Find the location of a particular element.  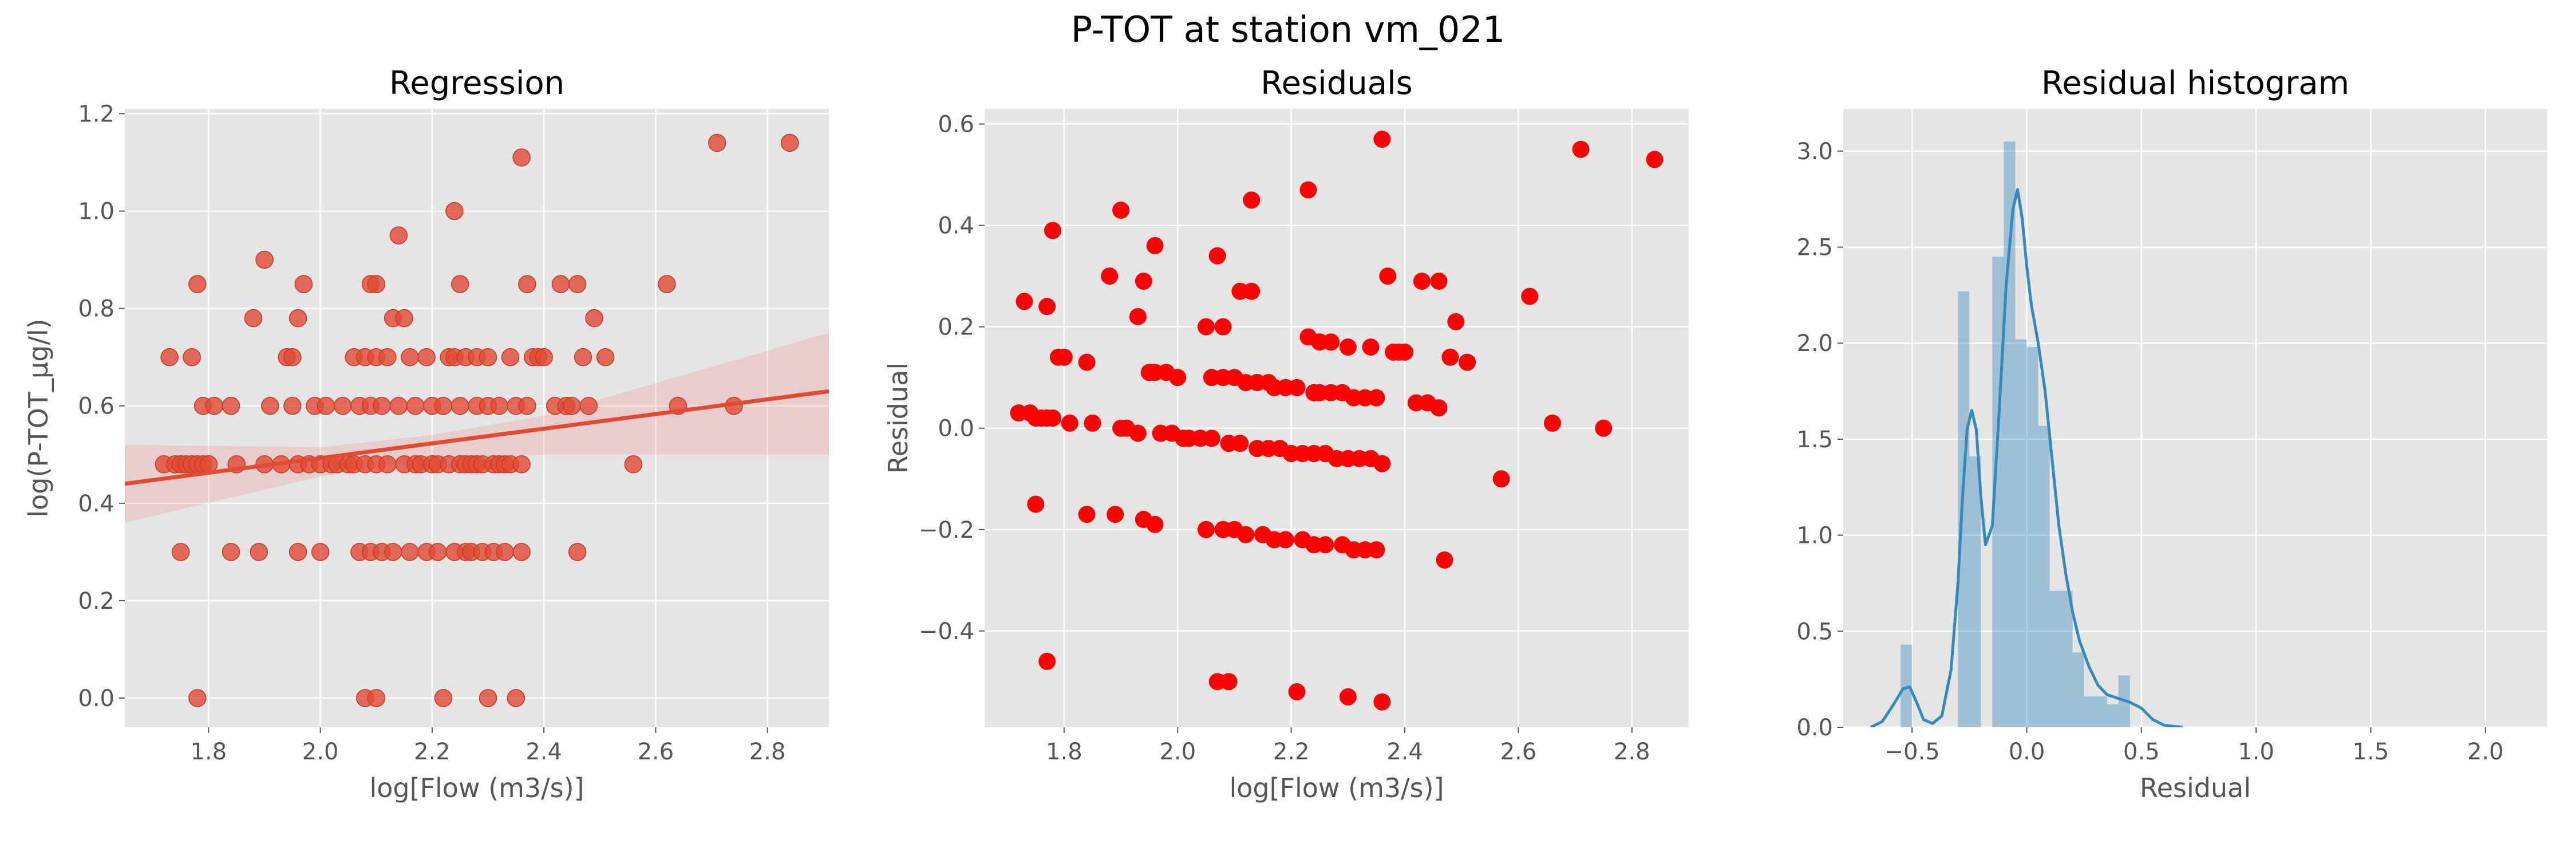

y-axis-label: Residual is located at coordinates (898, 418).